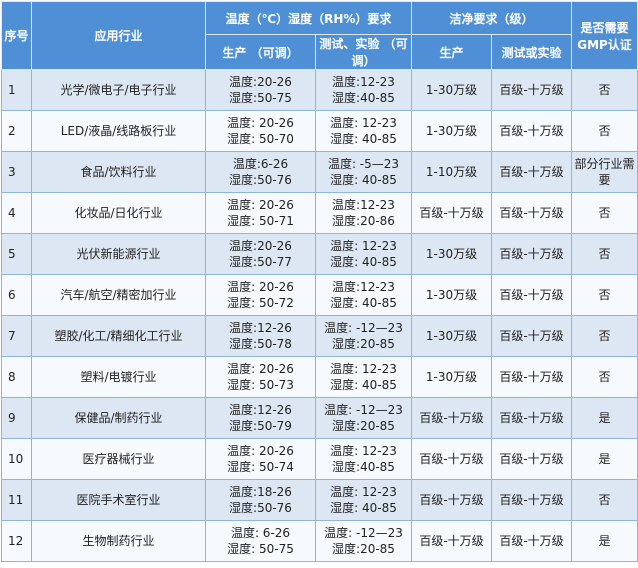 This screenshot has width=638, height=568. I want to click on header-cell: 序号, so click(16, 35).